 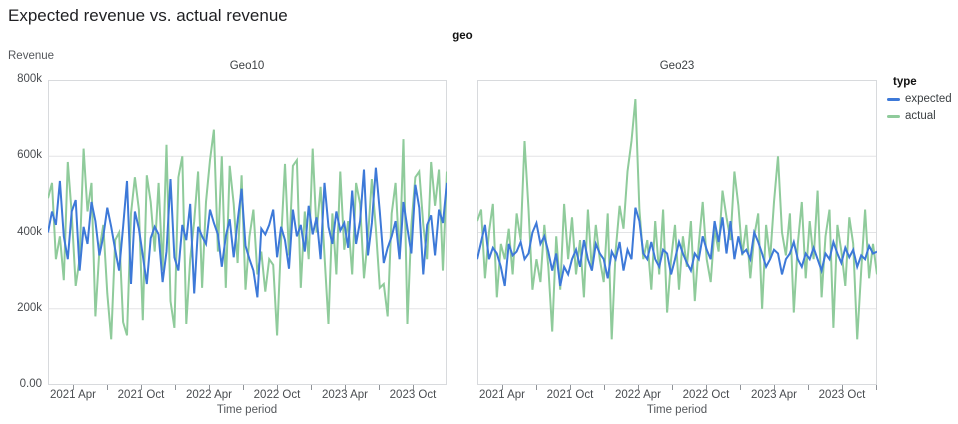 I want to click on legend: type expected actual, so click(x=919, y=101).